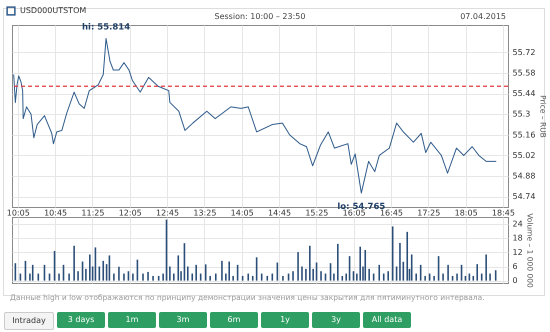 The image size is (550, 332). I want to click on y-tick-label: 54.88, so click(524, 176).